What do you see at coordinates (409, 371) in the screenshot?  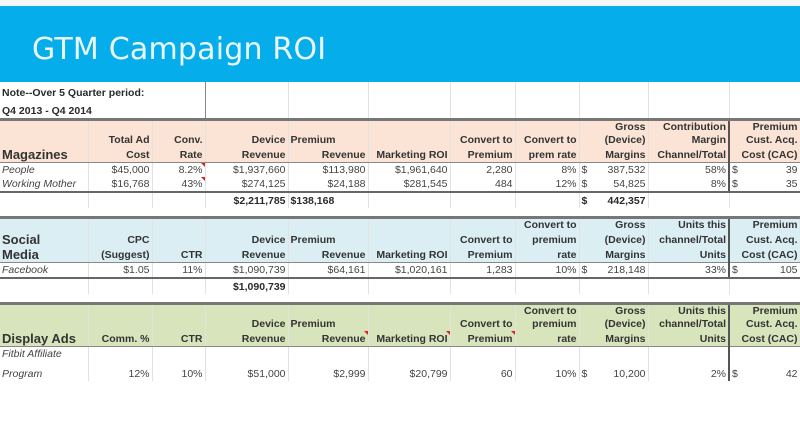 I see `marketing-roi: $20,799` at bounding box center [409, 371].